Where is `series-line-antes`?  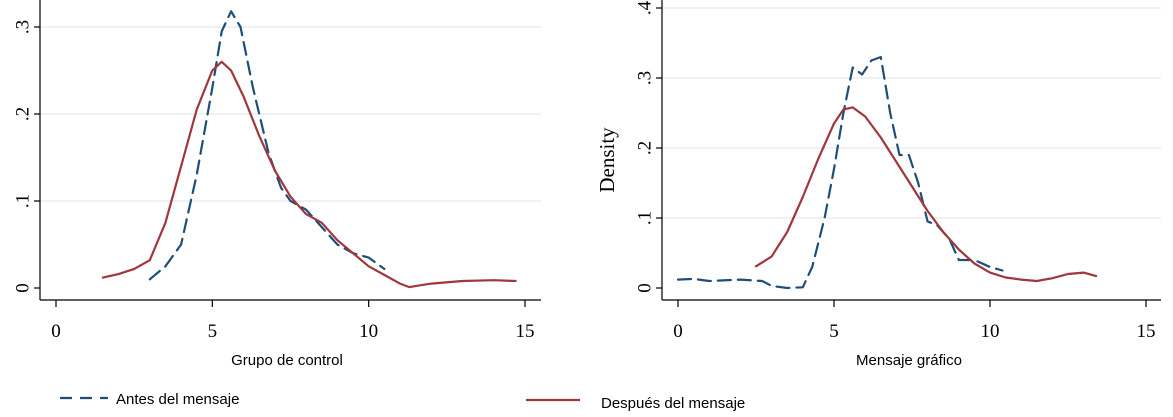 series-line-antes is located at coordinates (267, 145).